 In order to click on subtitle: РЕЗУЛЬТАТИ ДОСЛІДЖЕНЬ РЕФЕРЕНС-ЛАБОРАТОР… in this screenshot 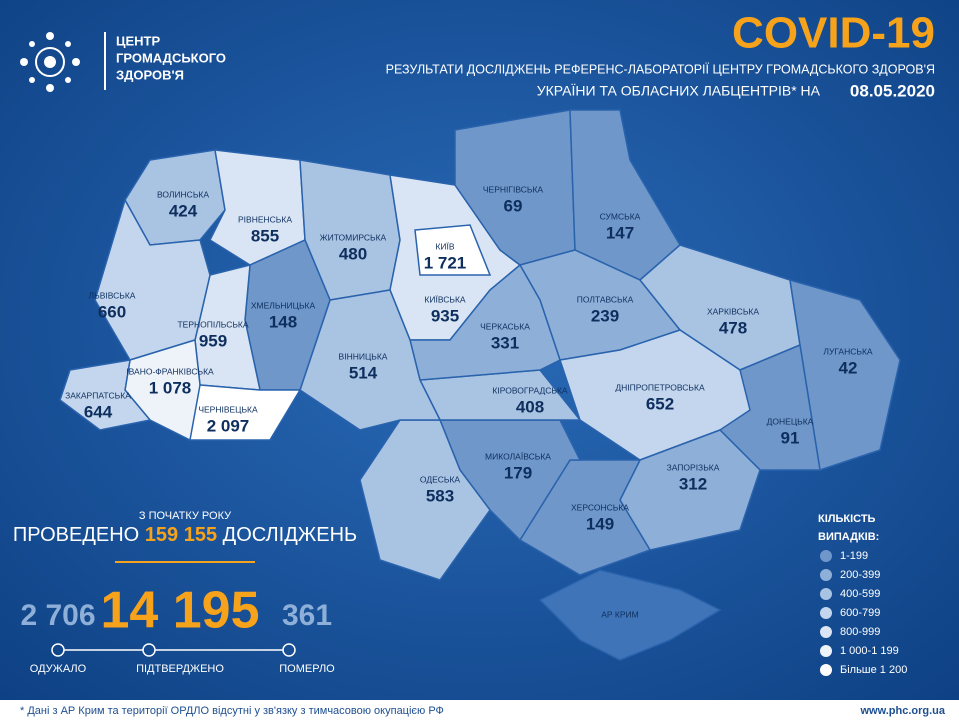, I will do `click(660, 69)`.